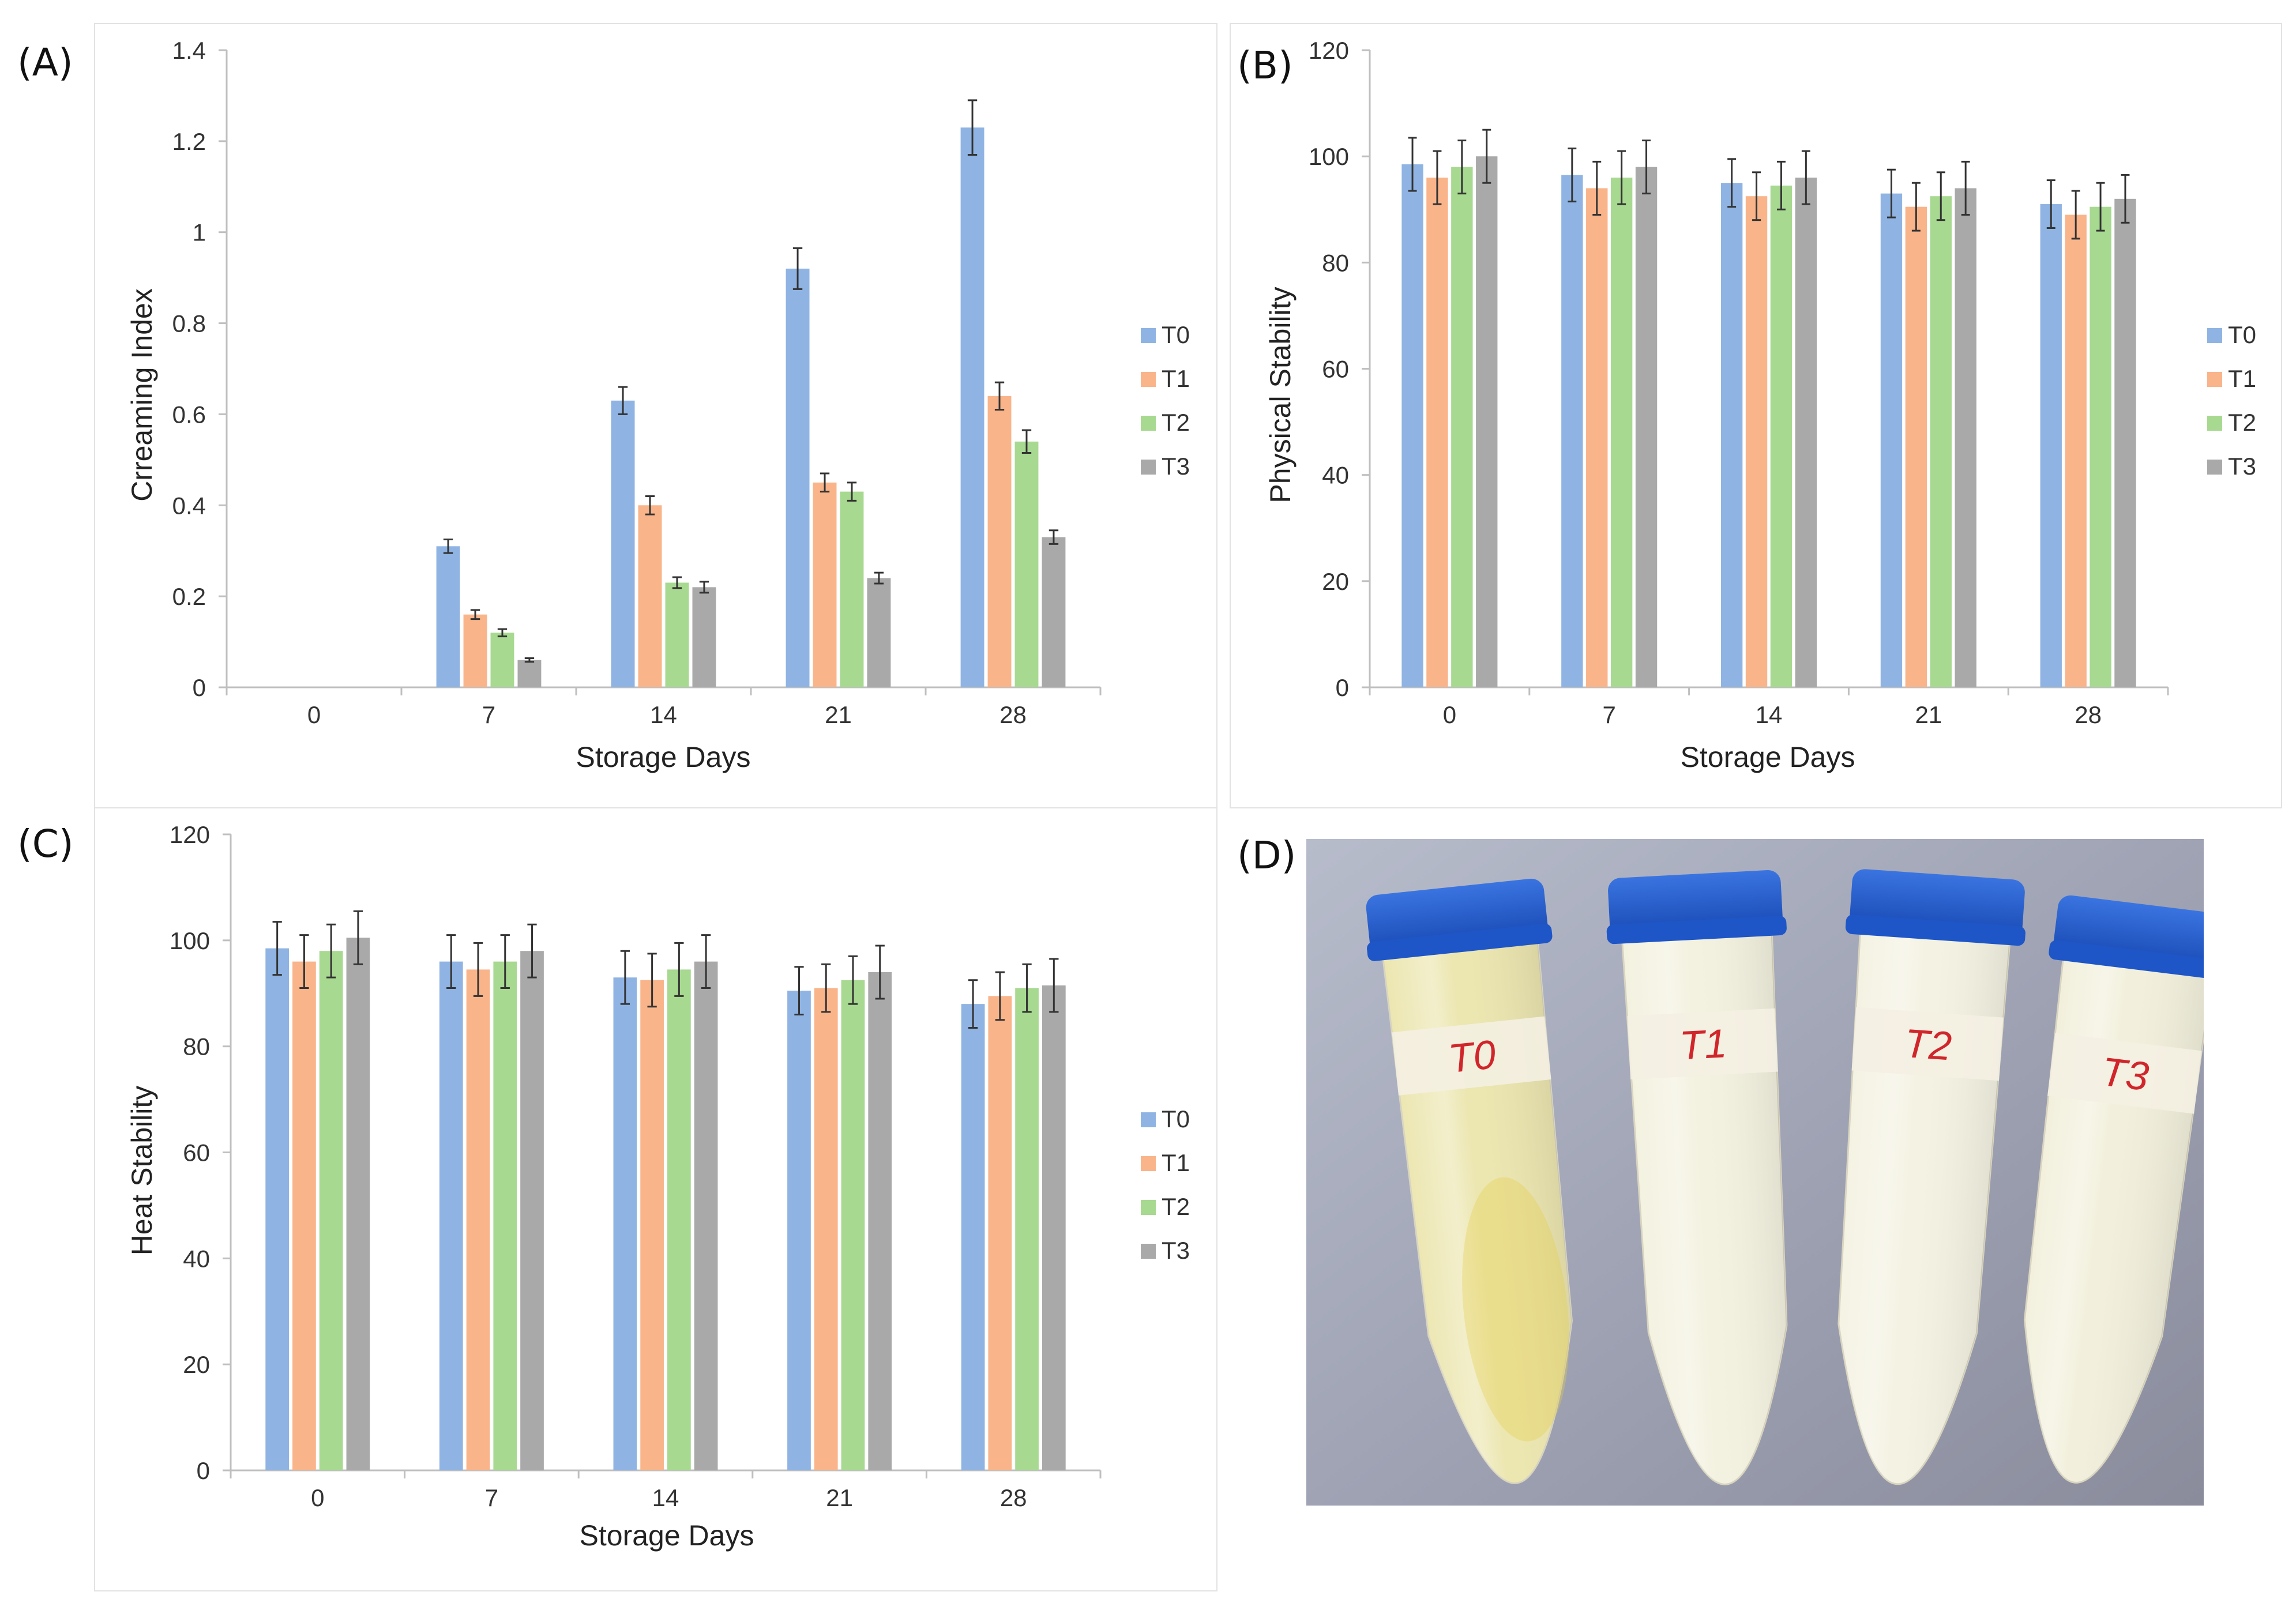  Describe the element at coordinates (1265, 65) in the screenshot. I see `panel-b-label: (B)` at that location.